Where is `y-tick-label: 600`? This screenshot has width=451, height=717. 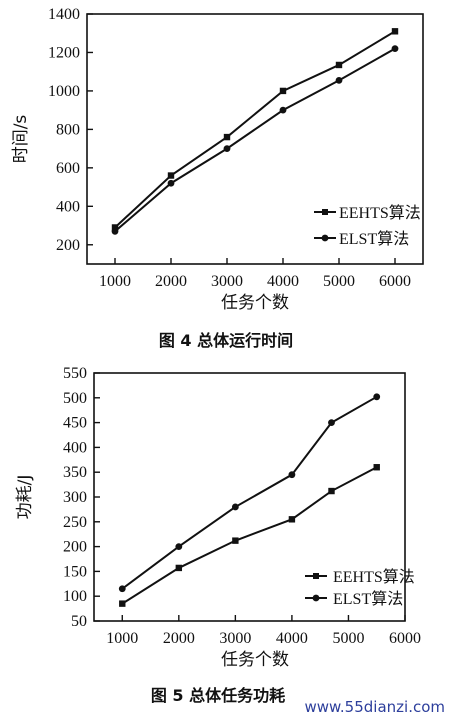
y-tick-label: 600 is located at coordinates (68, 168).